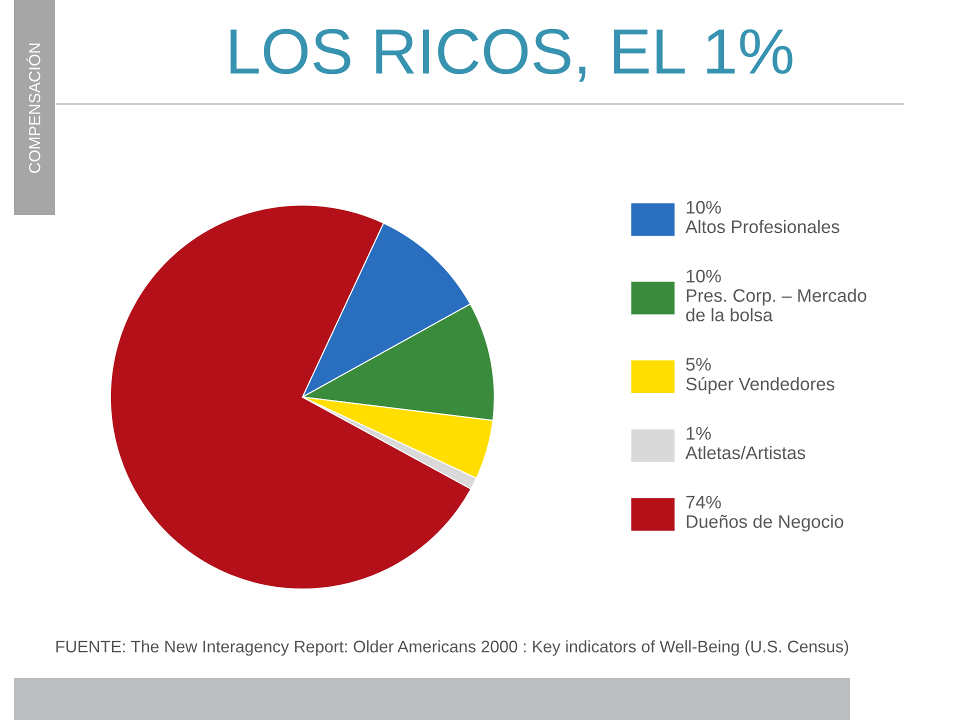 The width and height of the screenshot is (960, 720). I want to click on data-label: 5%, so click(698, 364).